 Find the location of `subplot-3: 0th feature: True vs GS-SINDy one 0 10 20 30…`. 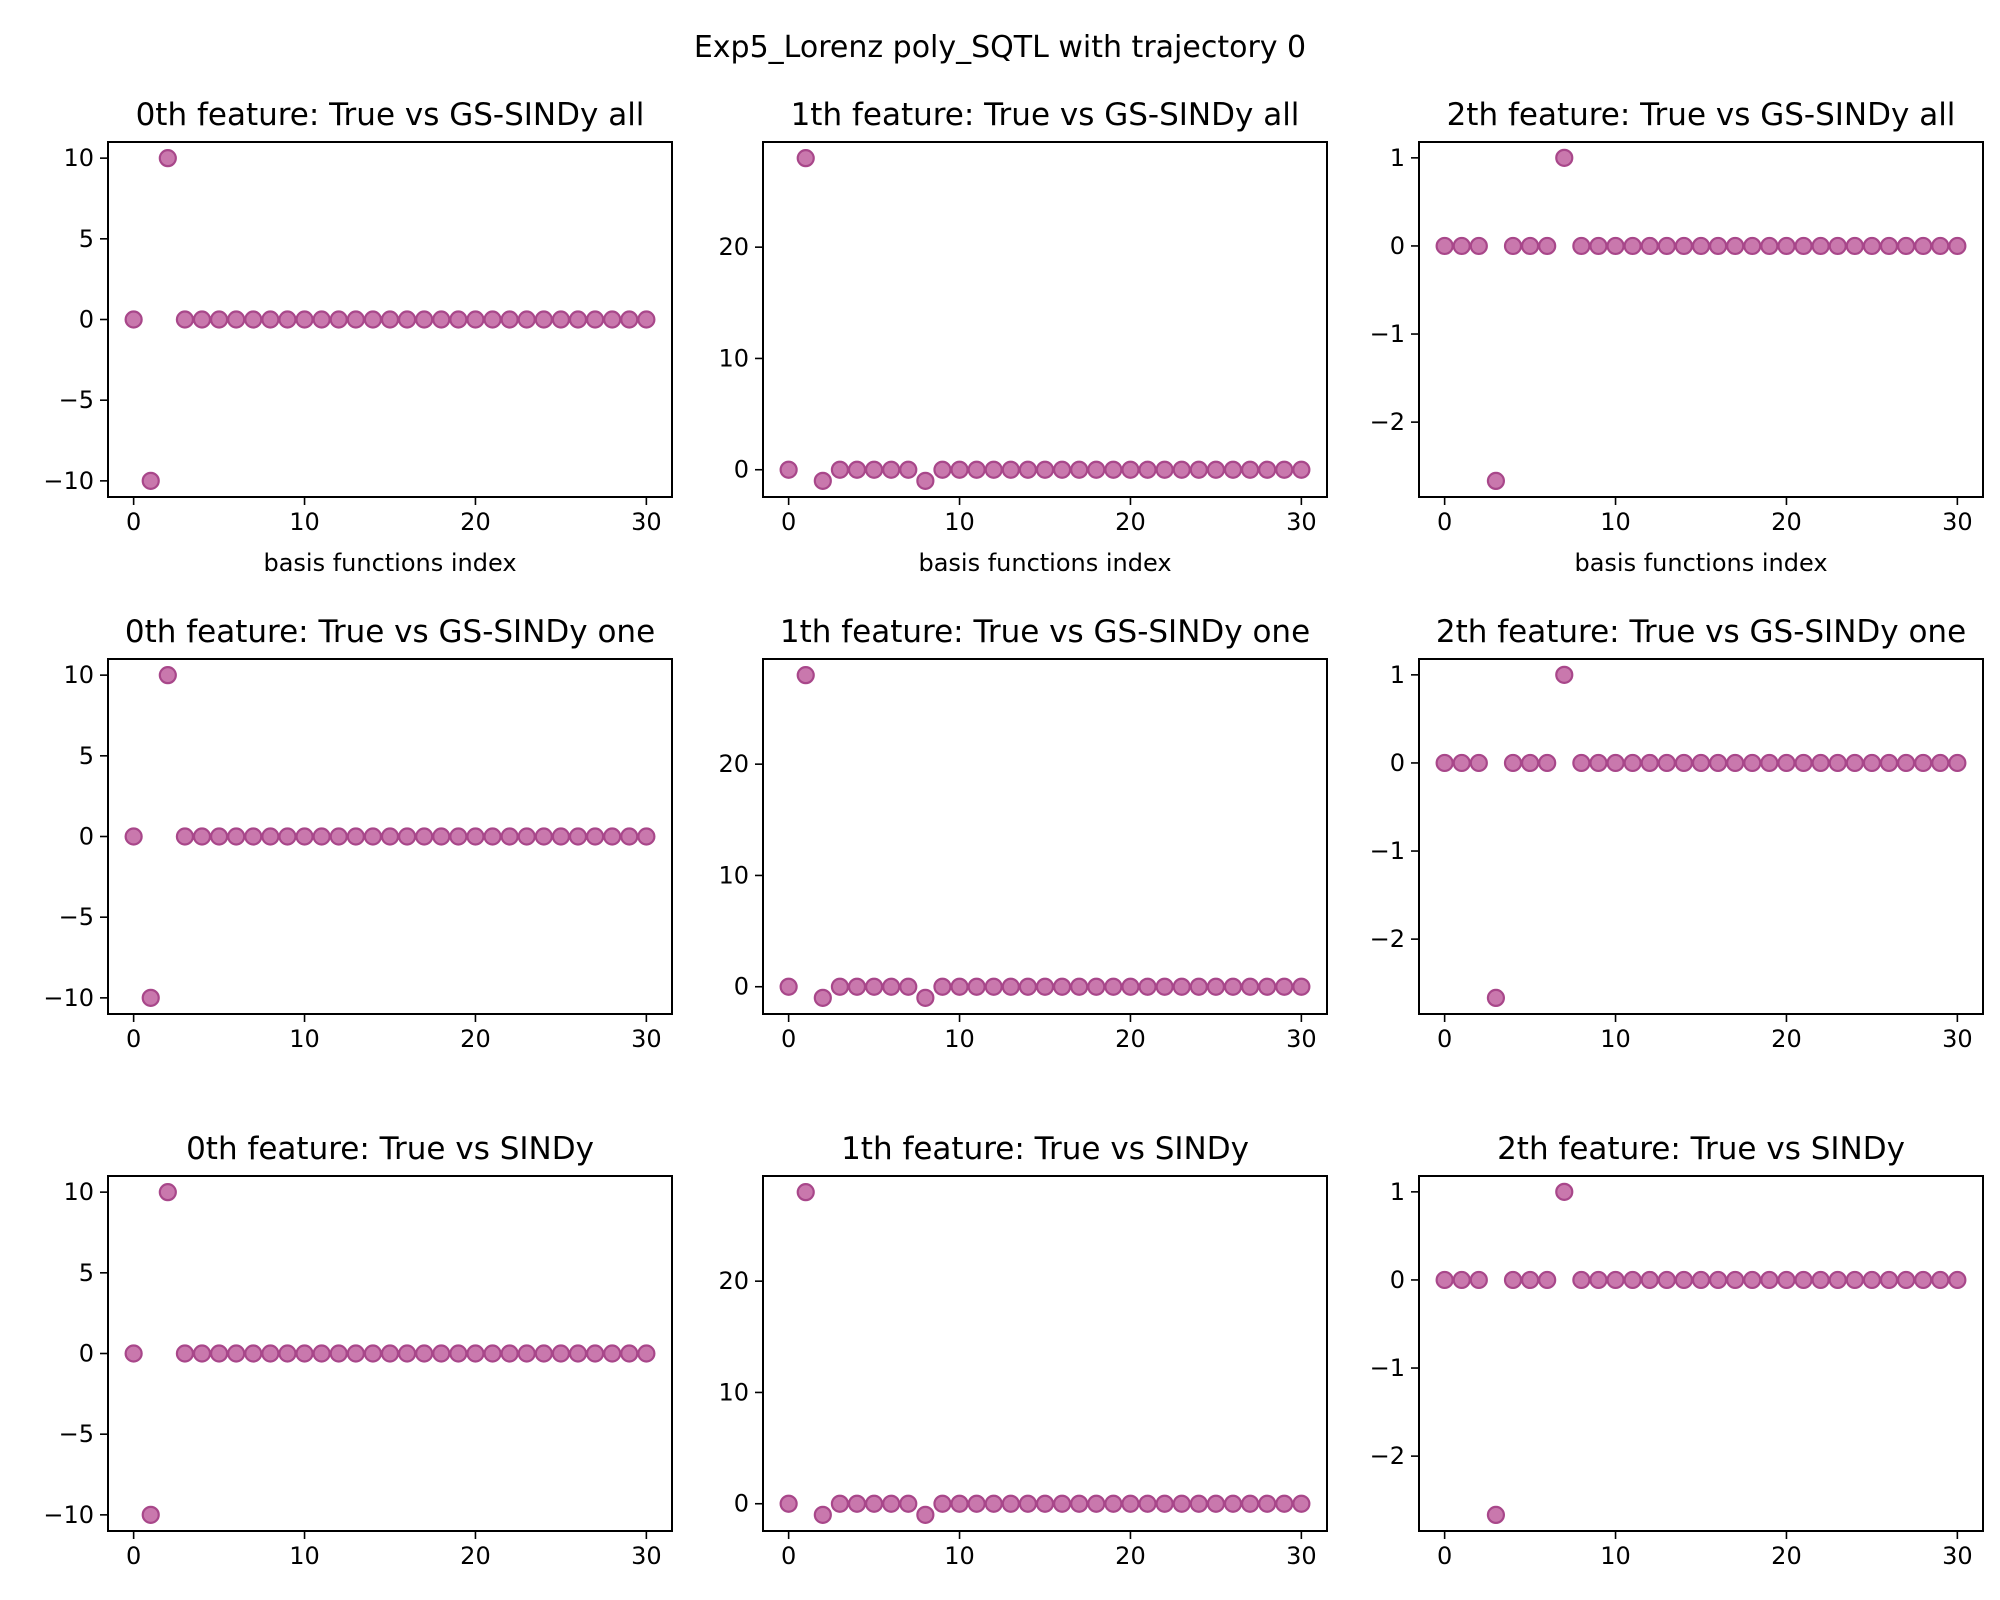

subplot-3: 0th feature: True vs GS-SINDy one 0 10 20 30… is located at coordinates (358, 833).